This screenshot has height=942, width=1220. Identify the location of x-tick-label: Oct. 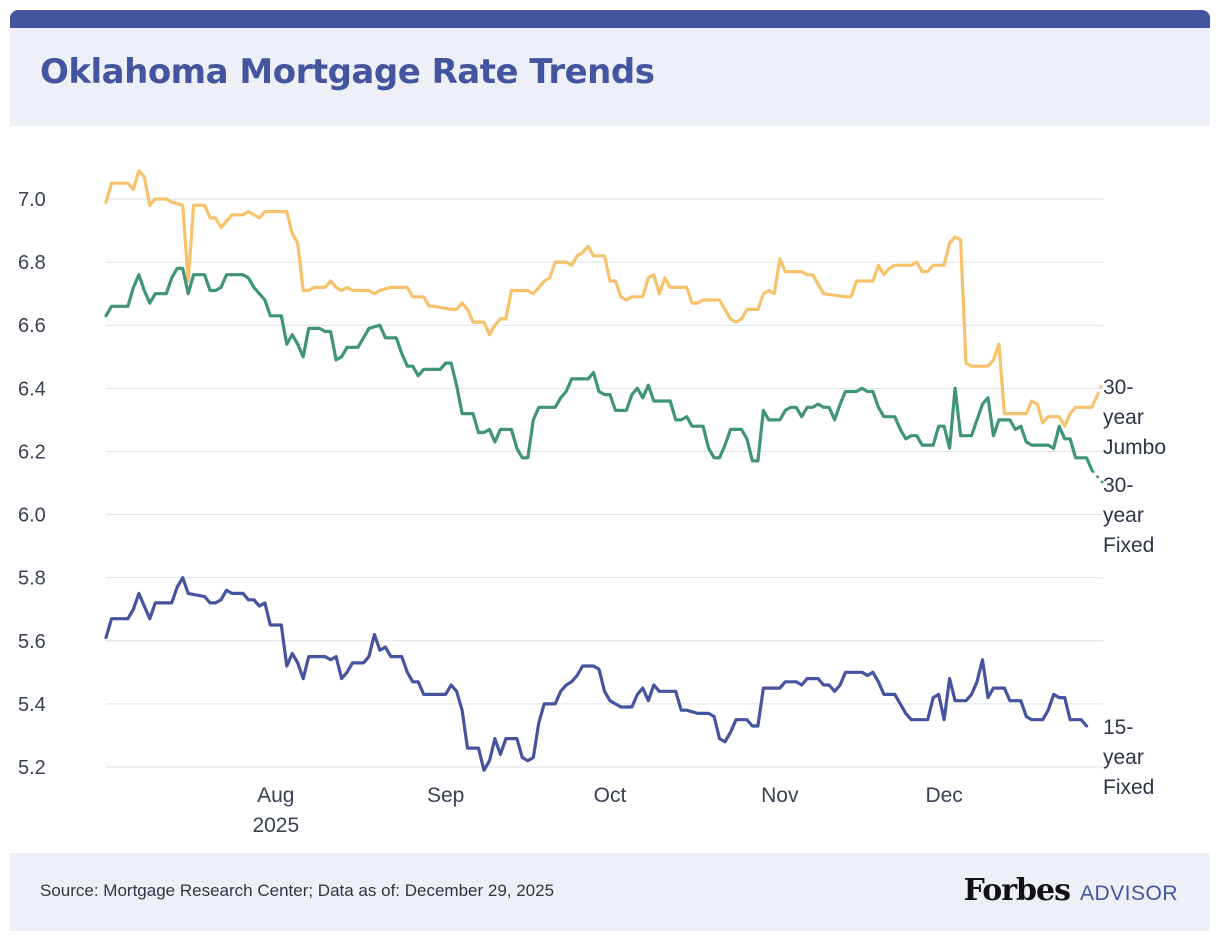
(610, 795).